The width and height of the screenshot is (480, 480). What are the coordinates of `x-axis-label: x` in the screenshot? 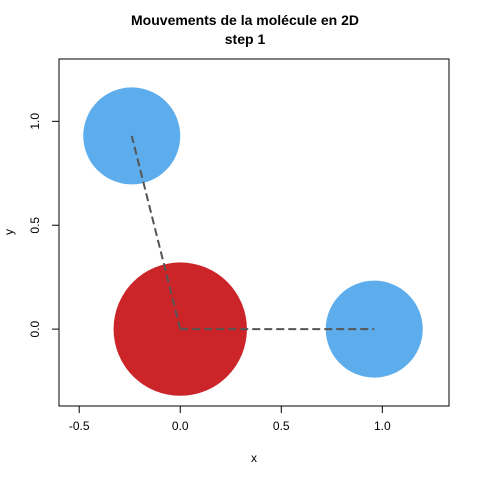 It's located at (254, 458).